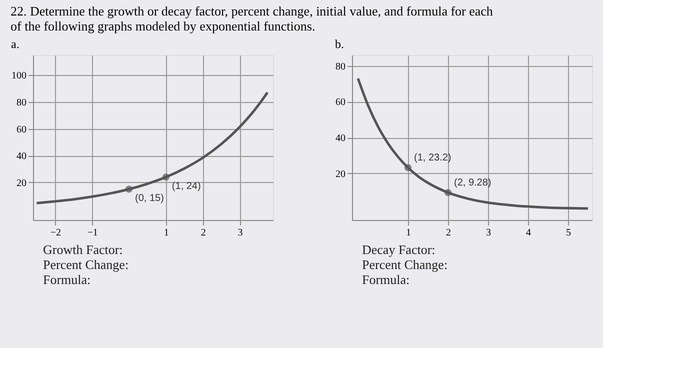 This screenshot has width=700, height=372. Describe the element at coordinates (339, 44) in the screenshot. I see `chart-title: b.` at that location.